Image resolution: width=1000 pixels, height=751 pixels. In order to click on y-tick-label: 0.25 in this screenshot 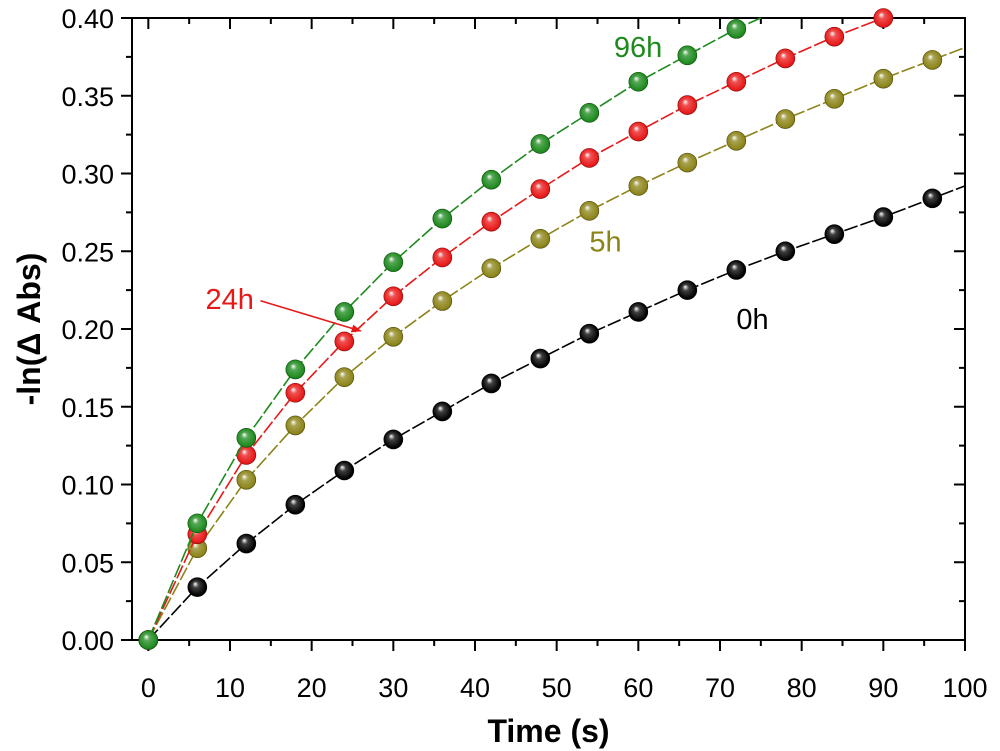, I will do `click(87, 252)`.